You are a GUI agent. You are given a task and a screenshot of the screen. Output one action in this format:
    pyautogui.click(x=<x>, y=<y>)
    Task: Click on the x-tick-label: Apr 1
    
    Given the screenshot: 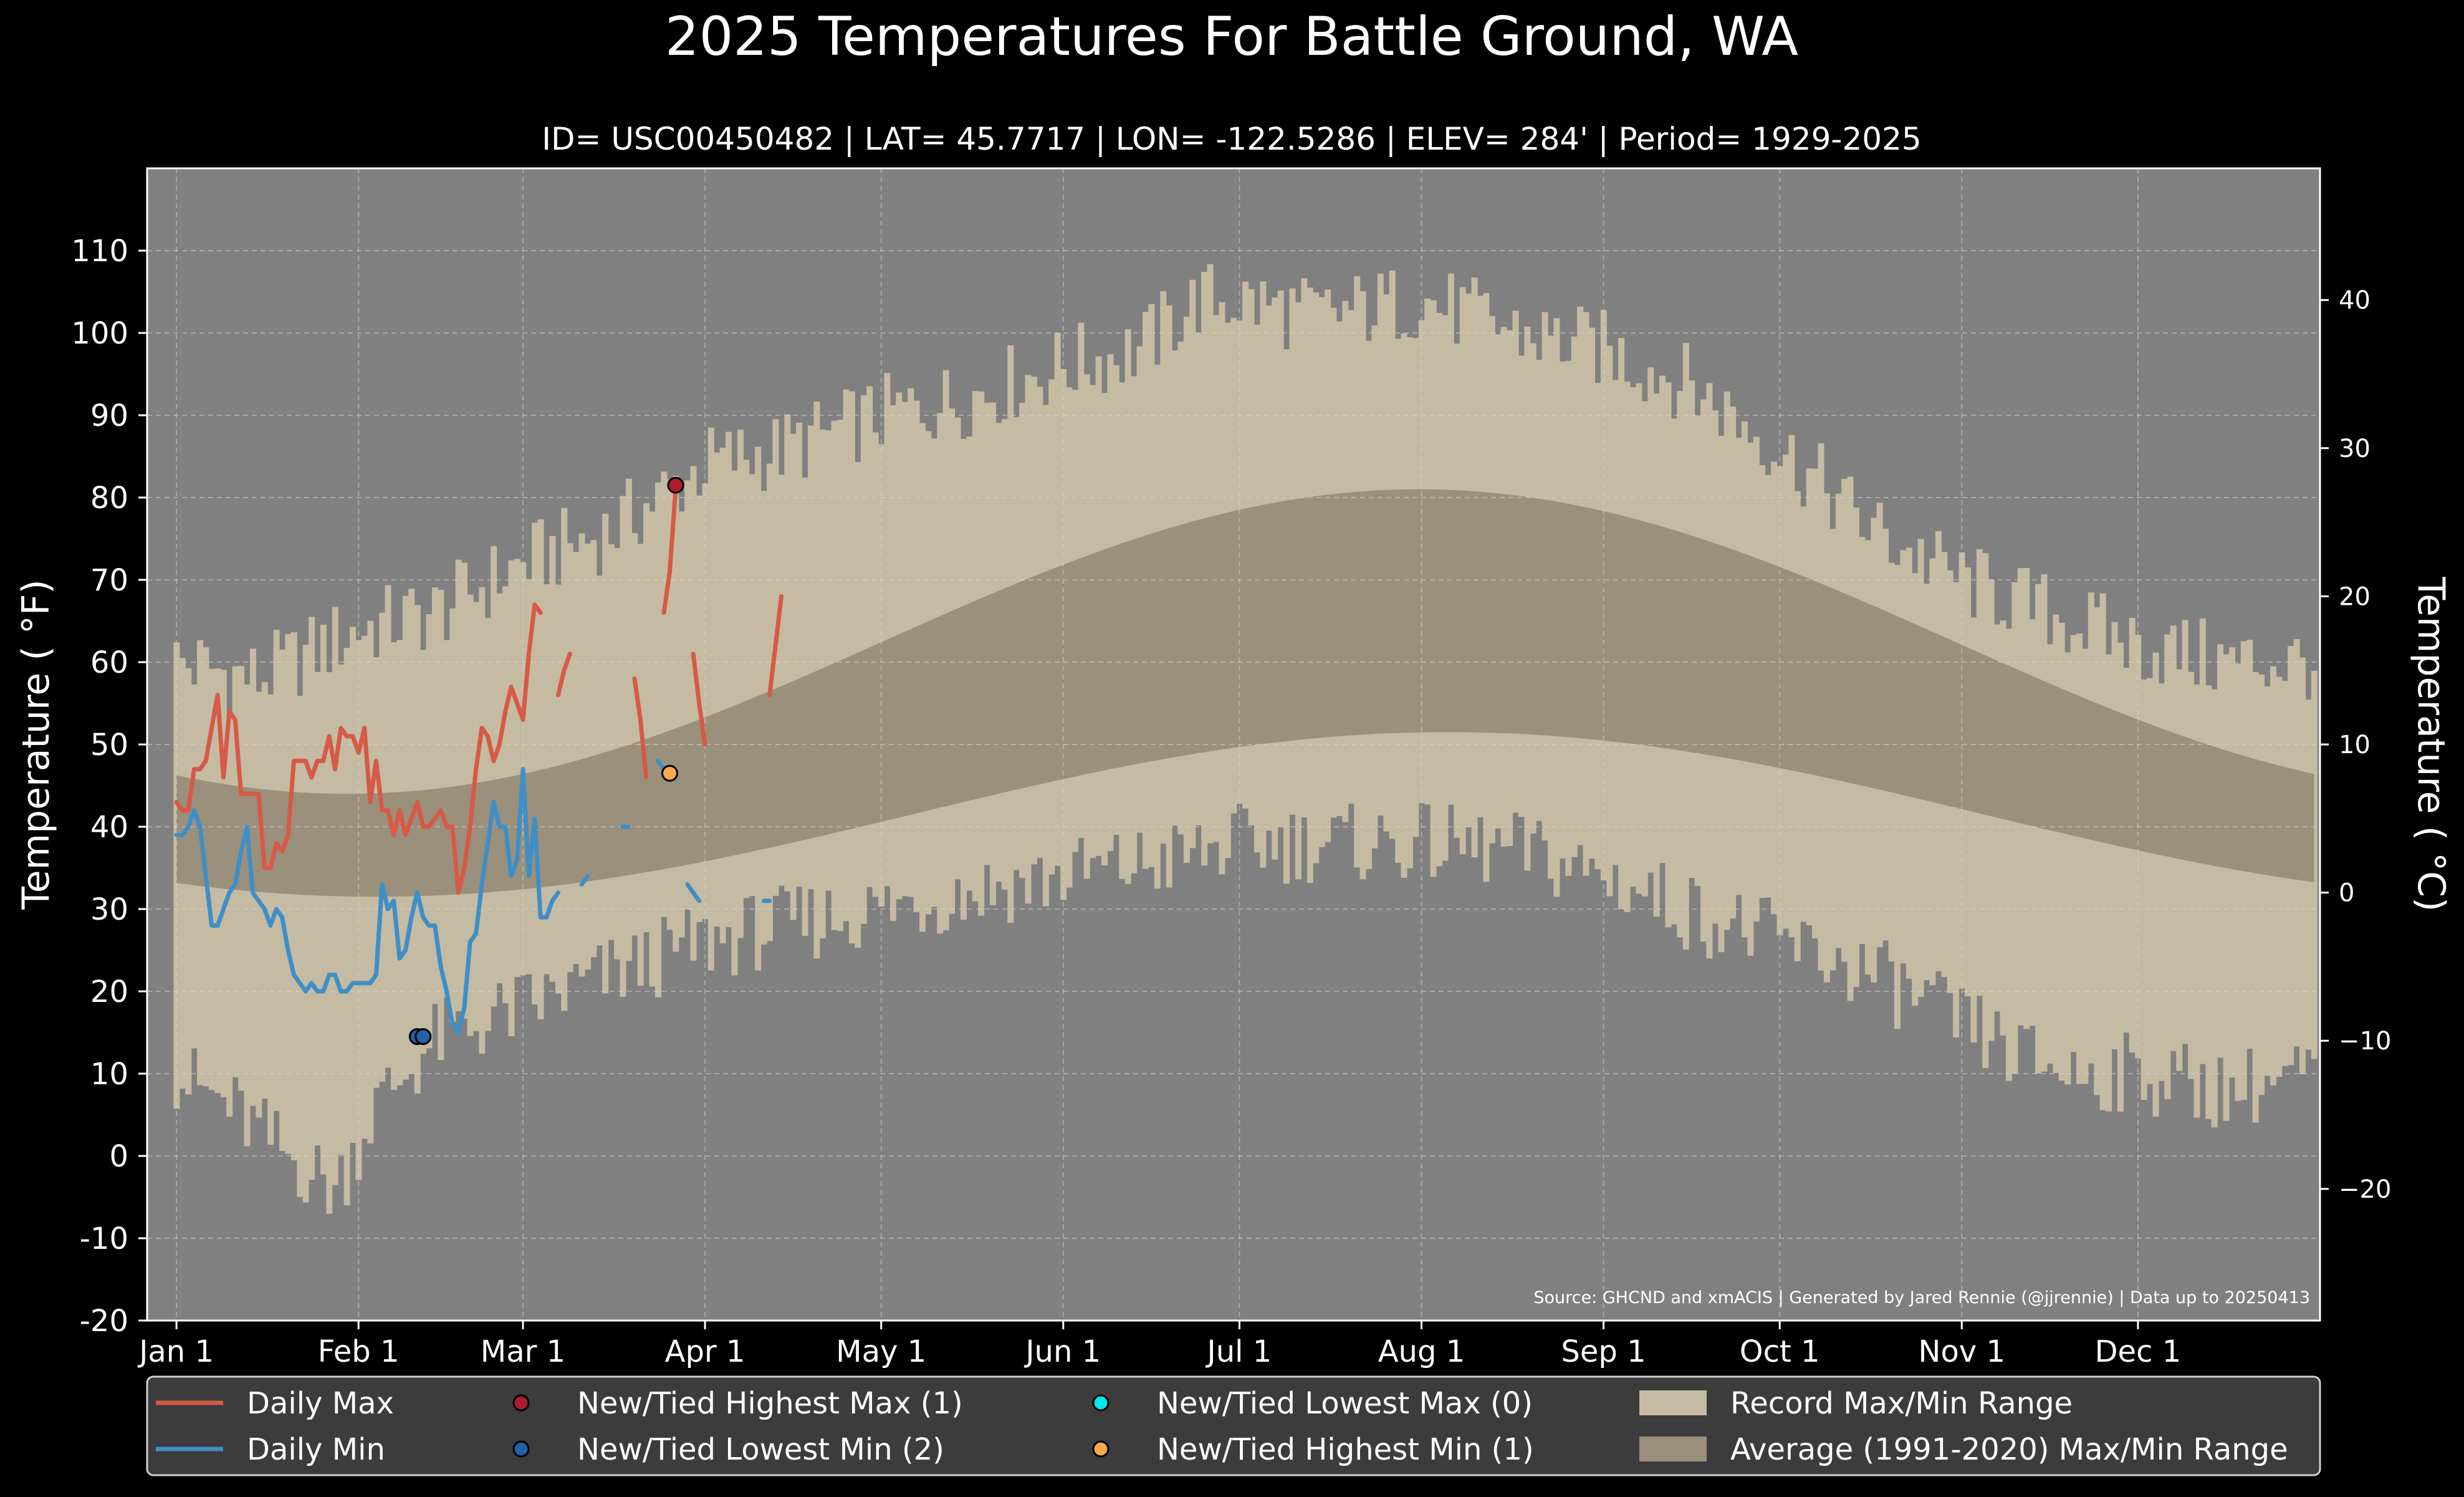 What is the action you would take?
    pyautogui.click(x=705, y=1351)
    